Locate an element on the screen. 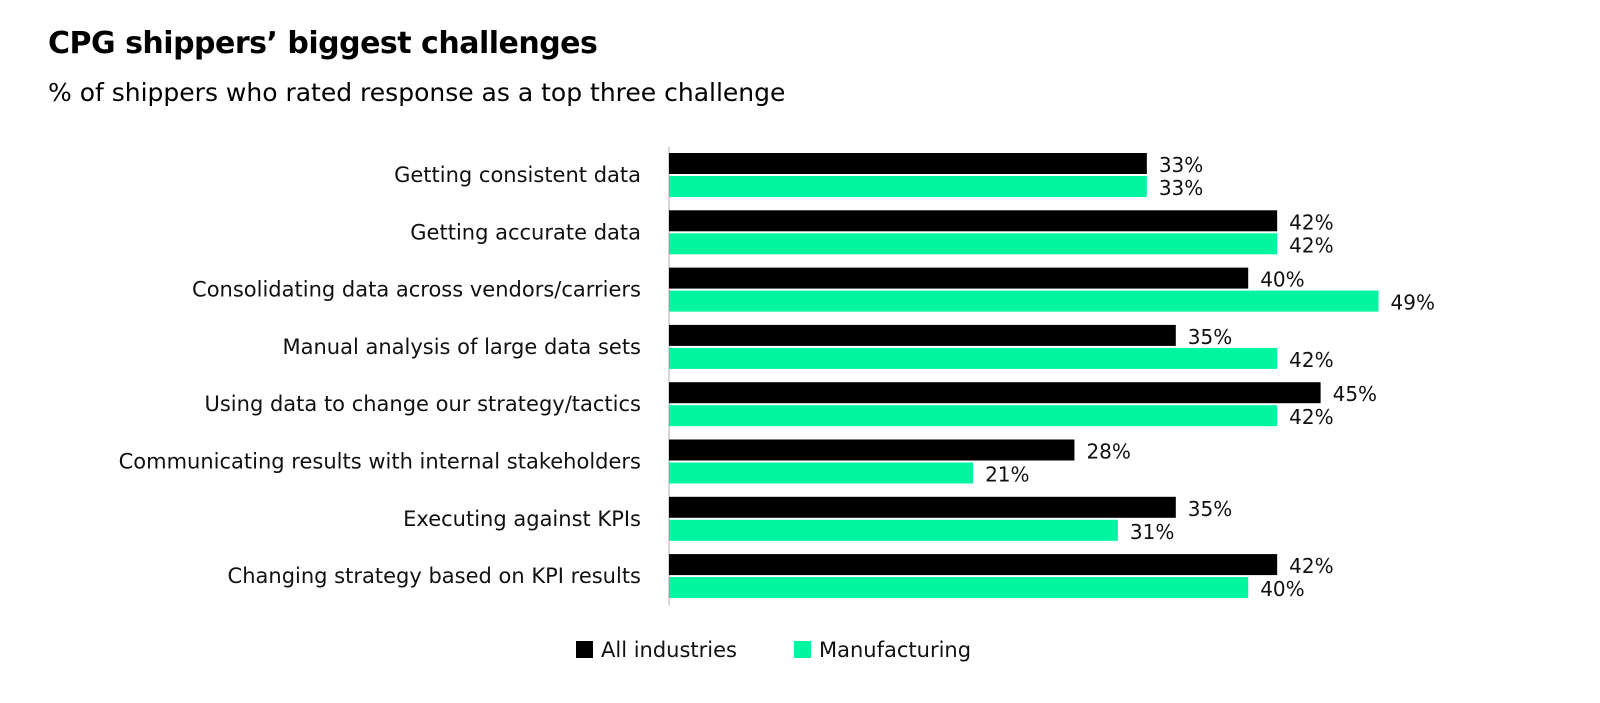 This screenshot has width=1600, height=703. legend-swatch-all-industries is located at coordinates (584, 649).